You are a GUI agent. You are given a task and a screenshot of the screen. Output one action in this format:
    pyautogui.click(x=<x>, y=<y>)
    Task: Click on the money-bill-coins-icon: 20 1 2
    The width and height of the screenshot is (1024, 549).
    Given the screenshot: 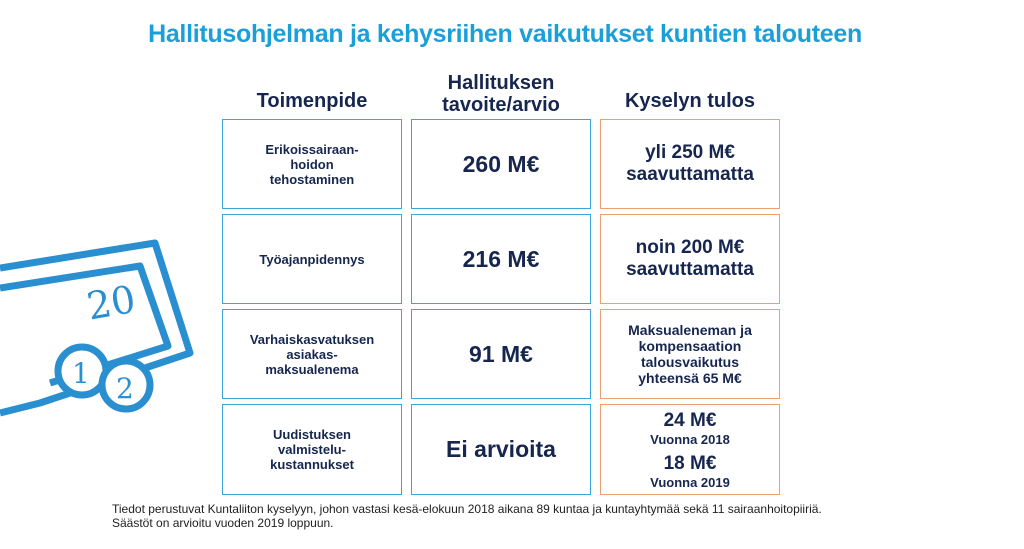 What is the action you would take?
    pyautogui.click(x=97, y=328)
    